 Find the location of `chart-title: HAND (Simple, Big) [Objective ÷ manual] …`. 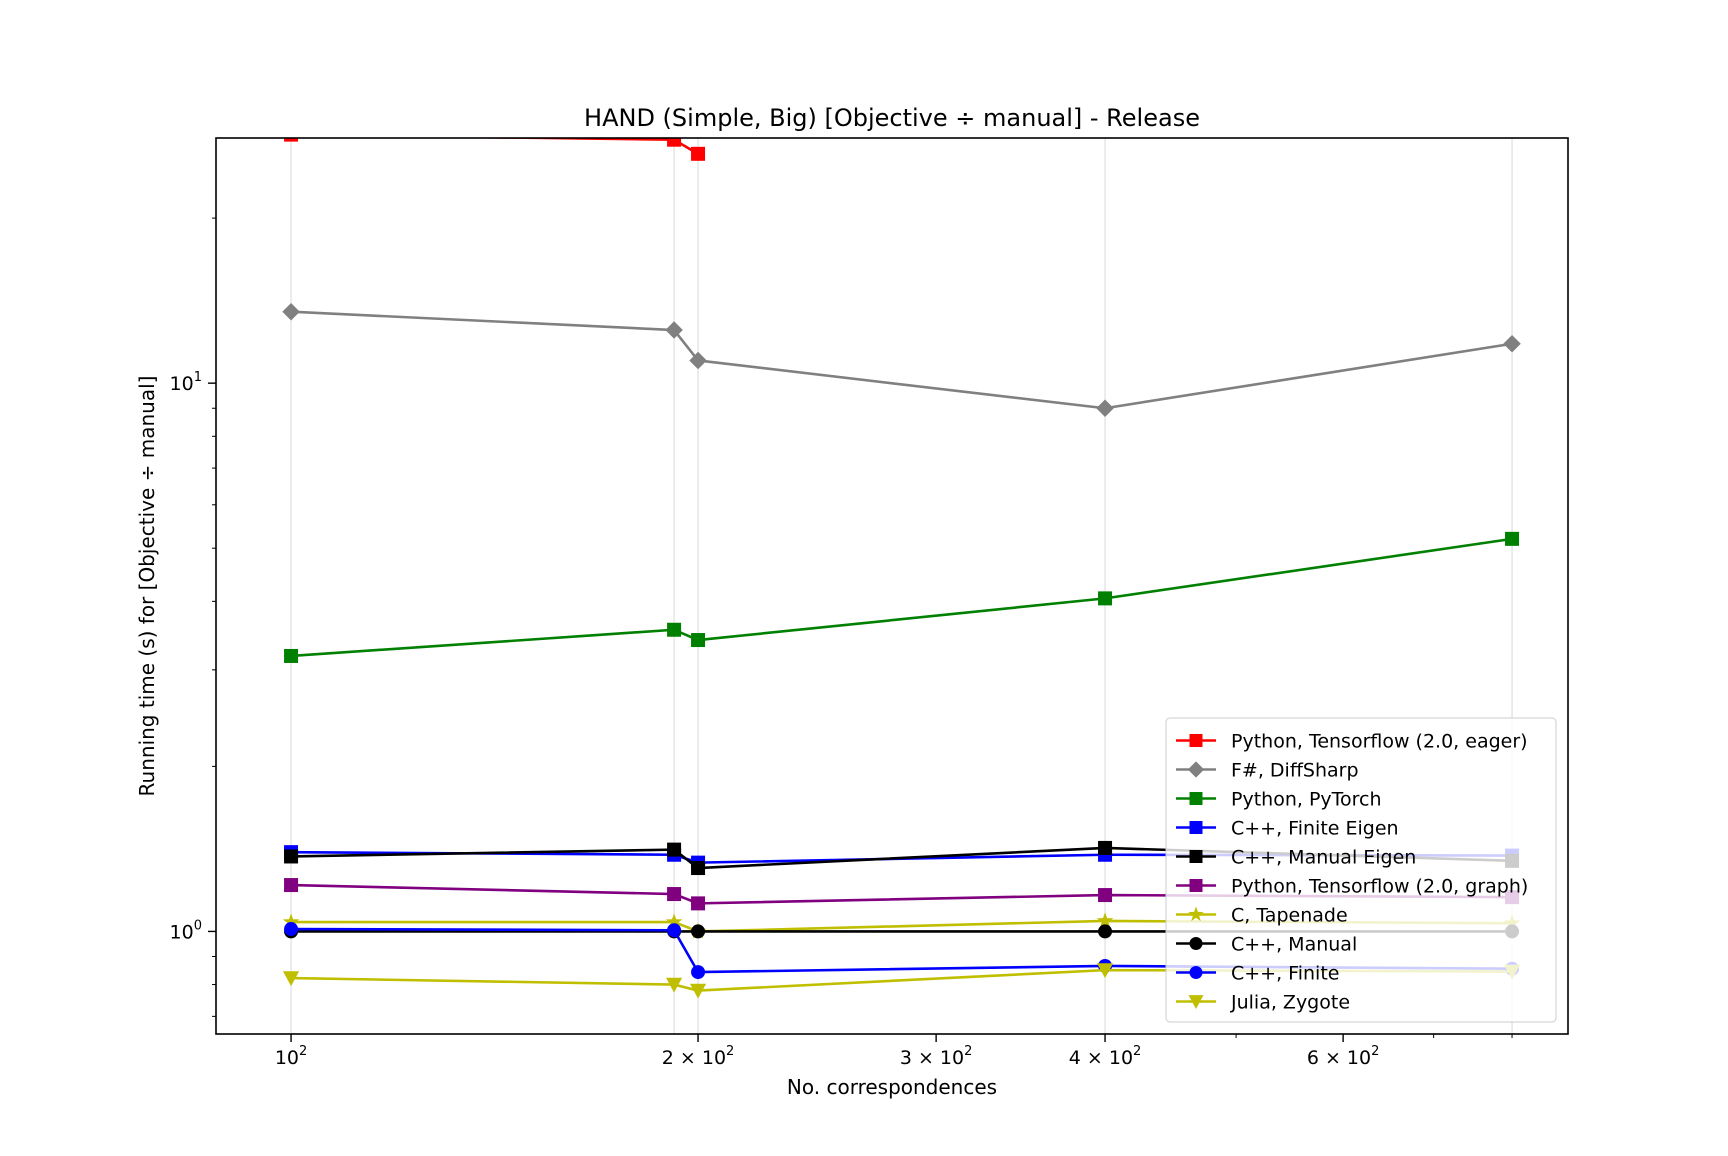

chart-title: HAND (Simple, Big) [Objective ÷ manual] … is located at coordinates (892, 118).